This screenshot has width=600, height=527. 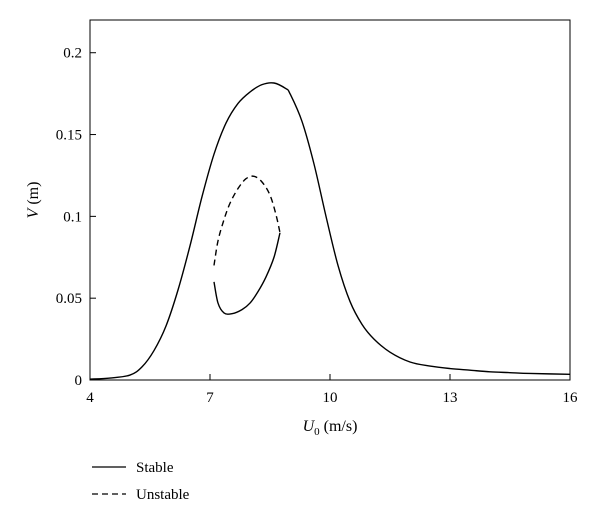 What do you see at coordinates (247, 273) in the screenshot?
I see `stable-loop-line` at bounding box center [247, 273].